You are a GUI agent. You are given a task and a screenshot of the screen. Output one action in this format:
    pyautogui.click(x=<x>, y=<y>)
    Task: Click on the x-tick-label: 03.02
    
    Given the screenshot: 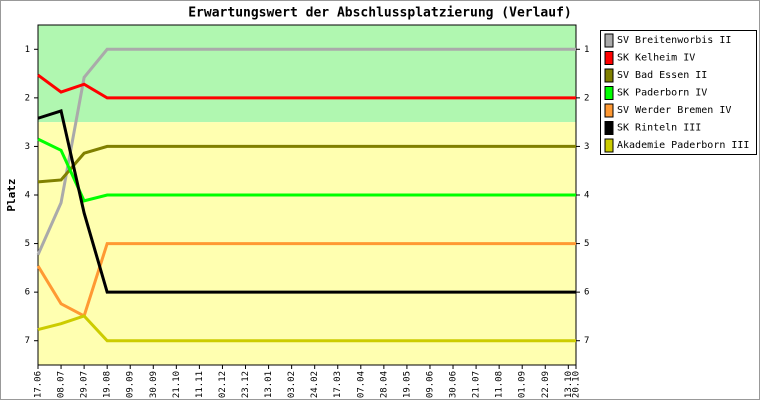 What is the action you would take?
    pyautogui.click(x=292, y=384)
    